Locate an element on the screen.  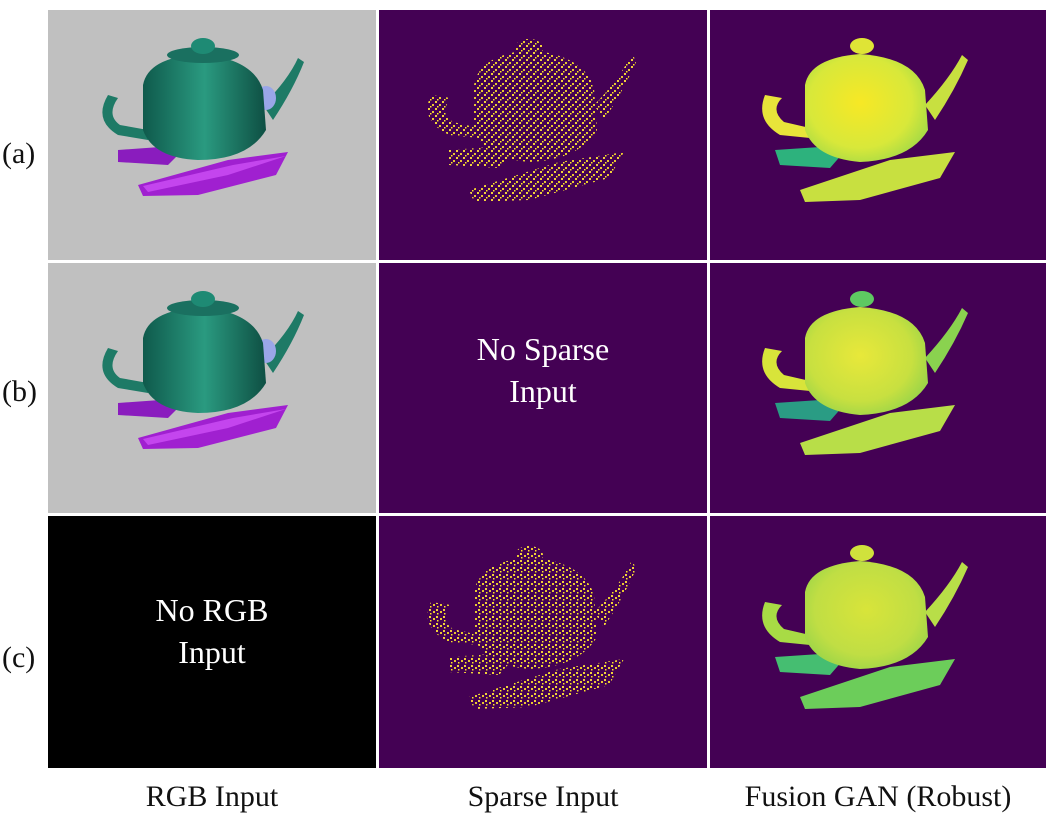
no-rgb-line1: No RGB is located at coordinates (212, 610).